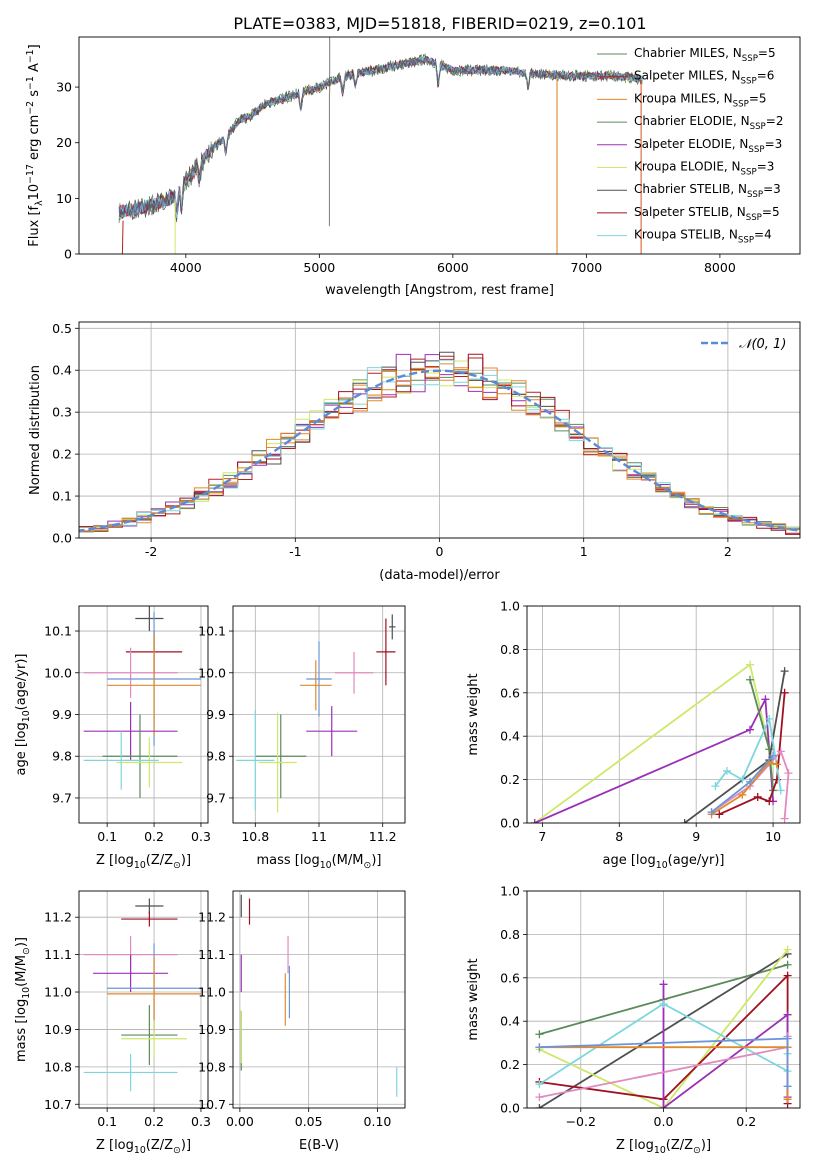  I want to click on x-tick-label: 1, so click(584, 551).